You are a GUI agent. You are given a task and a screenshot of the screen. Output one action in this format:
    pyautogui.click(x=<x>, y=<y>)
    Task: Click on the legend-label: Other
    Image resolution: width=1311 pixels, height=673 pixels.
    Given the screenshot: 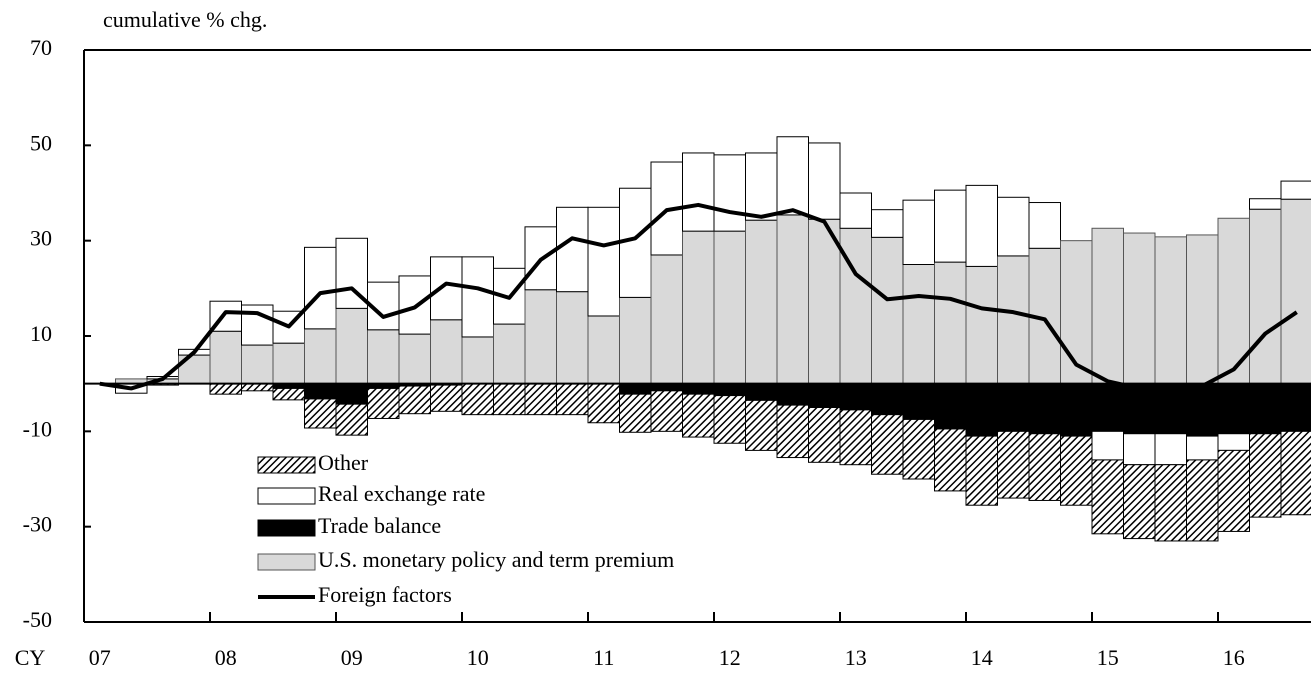 What is the action you would take?
    pyautogui.click(x=343, y=462)
    